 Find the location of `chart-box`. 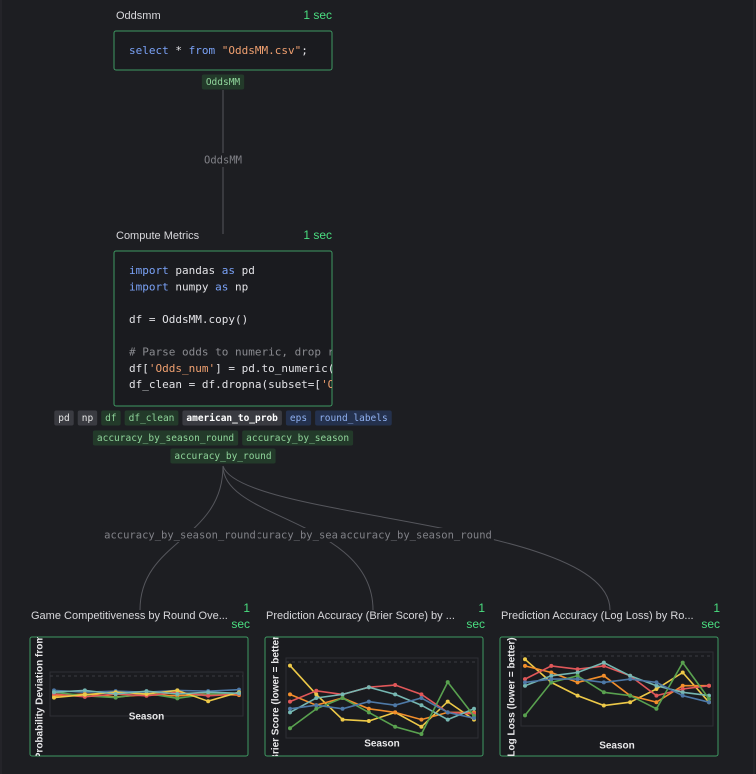

chart-box is located at coordinates (139, 696).